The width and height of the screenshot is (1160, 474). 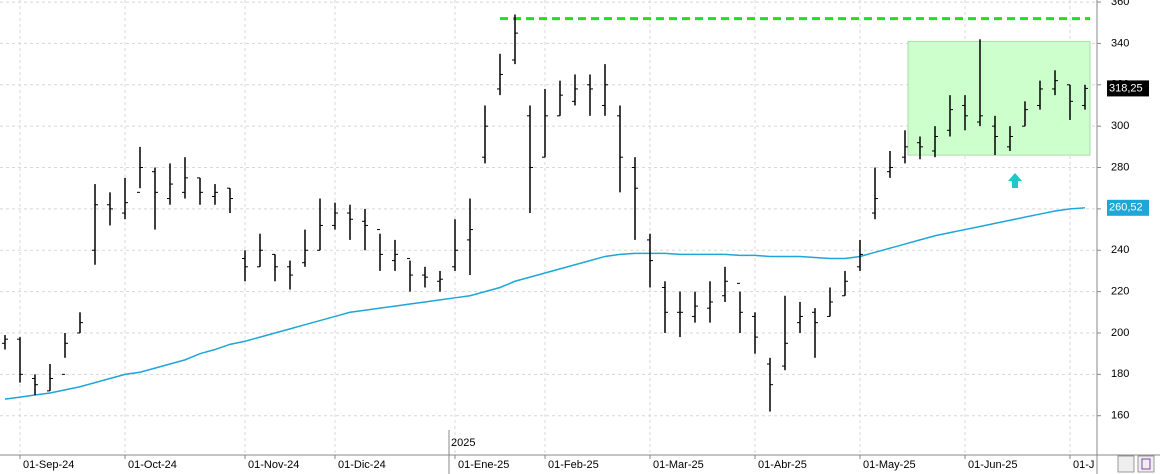 I want to click on year-label: 2025, so click(x=463, y=443).